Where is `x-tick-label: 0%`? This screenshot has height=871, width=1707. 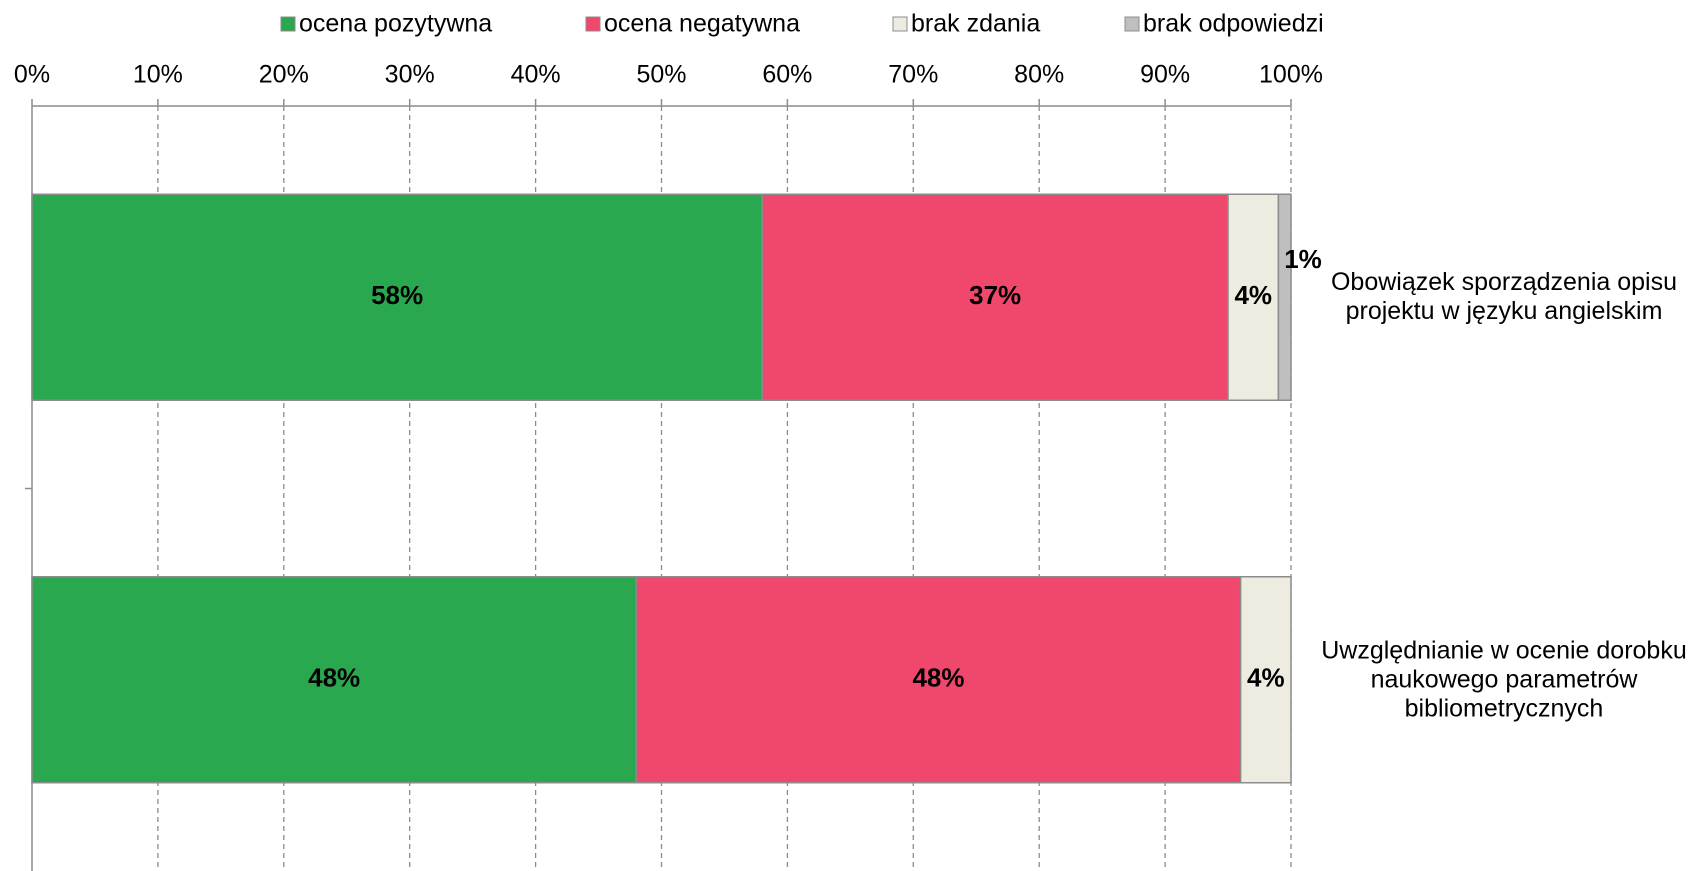 x-tick-label: 0% is located at coordinates (32, 75).